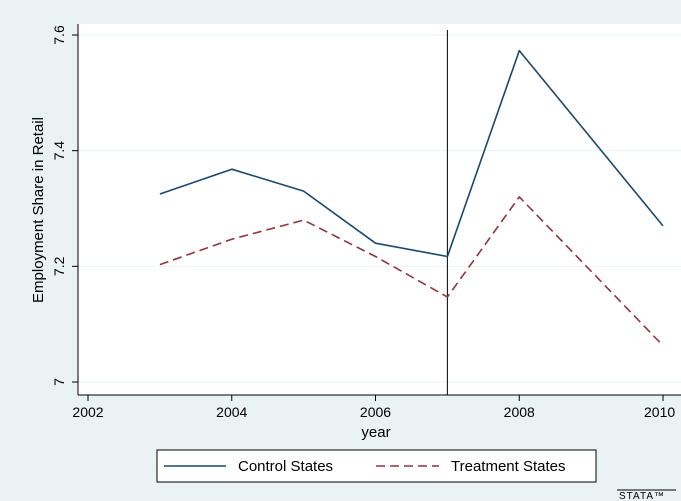  Describe the element at coordinates (59, 266) in the screenshot. I see `y-tick-label: 7.2` at that location.